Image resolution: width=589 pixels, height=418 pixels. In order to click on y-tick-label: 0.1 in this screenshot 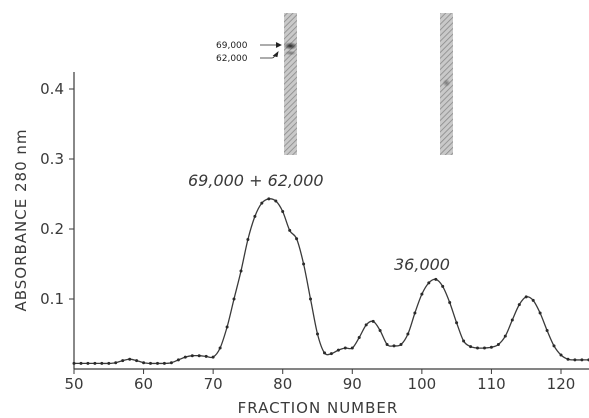, I will do `click(52, 299)`.